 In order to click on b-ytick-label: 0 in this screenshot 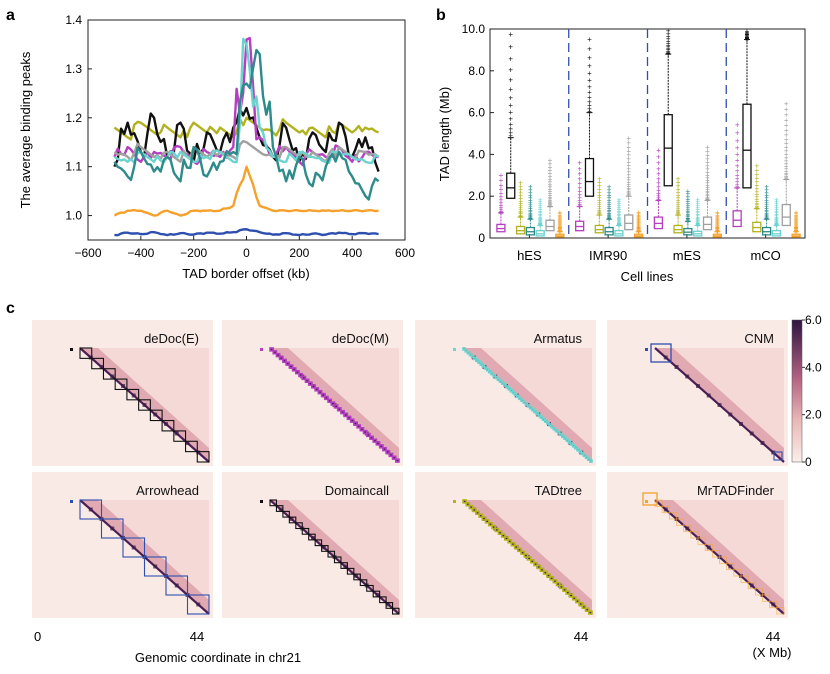, I will do `click(481, 238)`.